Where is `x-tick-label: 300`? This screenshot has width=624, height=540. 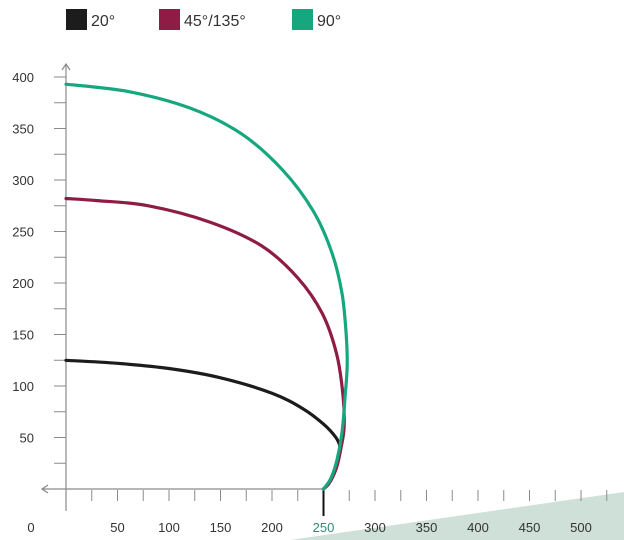
x-tick-label: 300 is located at coordinates (375, 527).